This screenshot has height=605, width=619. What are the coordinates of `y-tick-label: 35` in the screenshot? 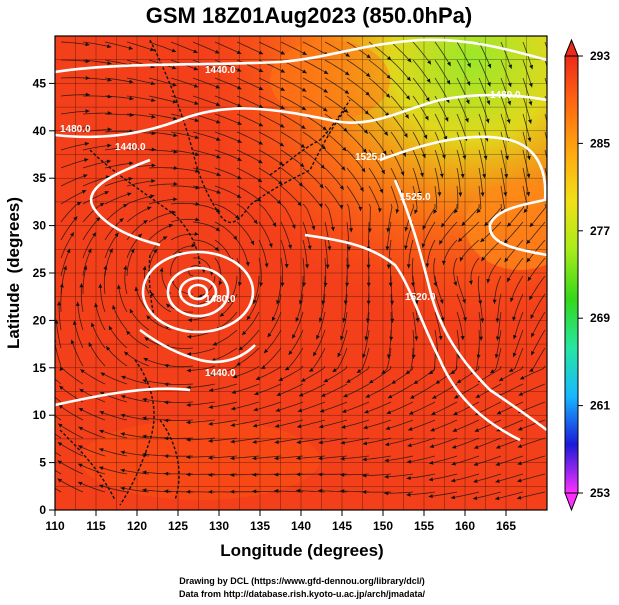 It's located at (40, 178).